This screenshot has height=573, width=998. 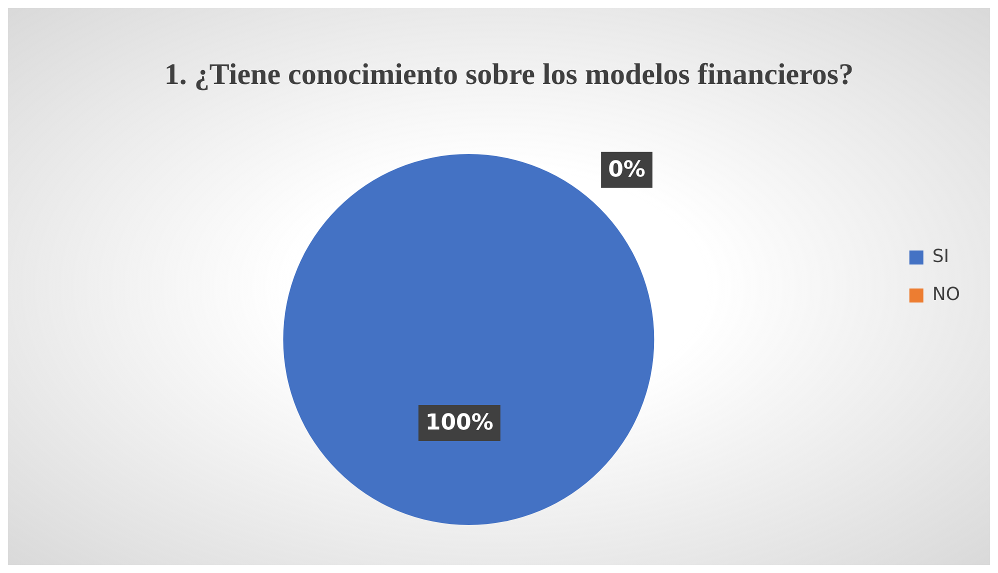 What do you see at coordinates (946, 295) in the screenshot?
I see `legend-label: NO` at bounding box center [946, 295].